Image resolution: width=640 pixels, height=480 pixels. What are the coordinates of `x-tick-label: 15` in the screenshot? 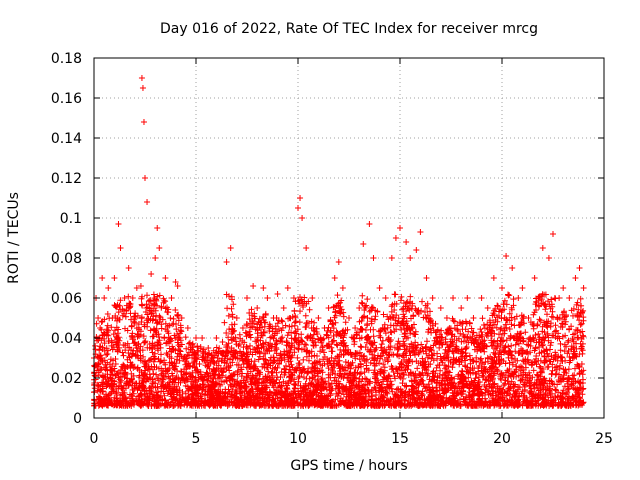 It's located at (400, 439).